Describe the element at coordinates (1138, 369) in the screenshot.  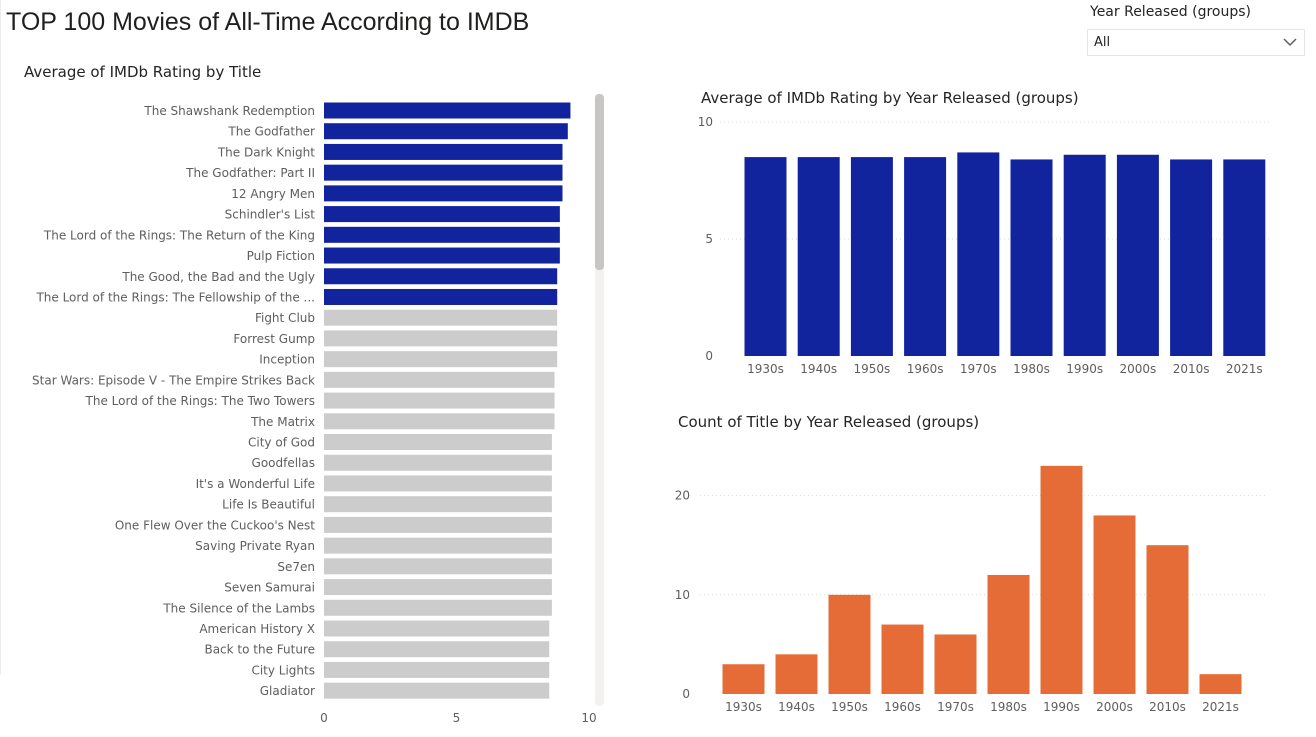
I see `x-tick-label: 2000s` at that location.